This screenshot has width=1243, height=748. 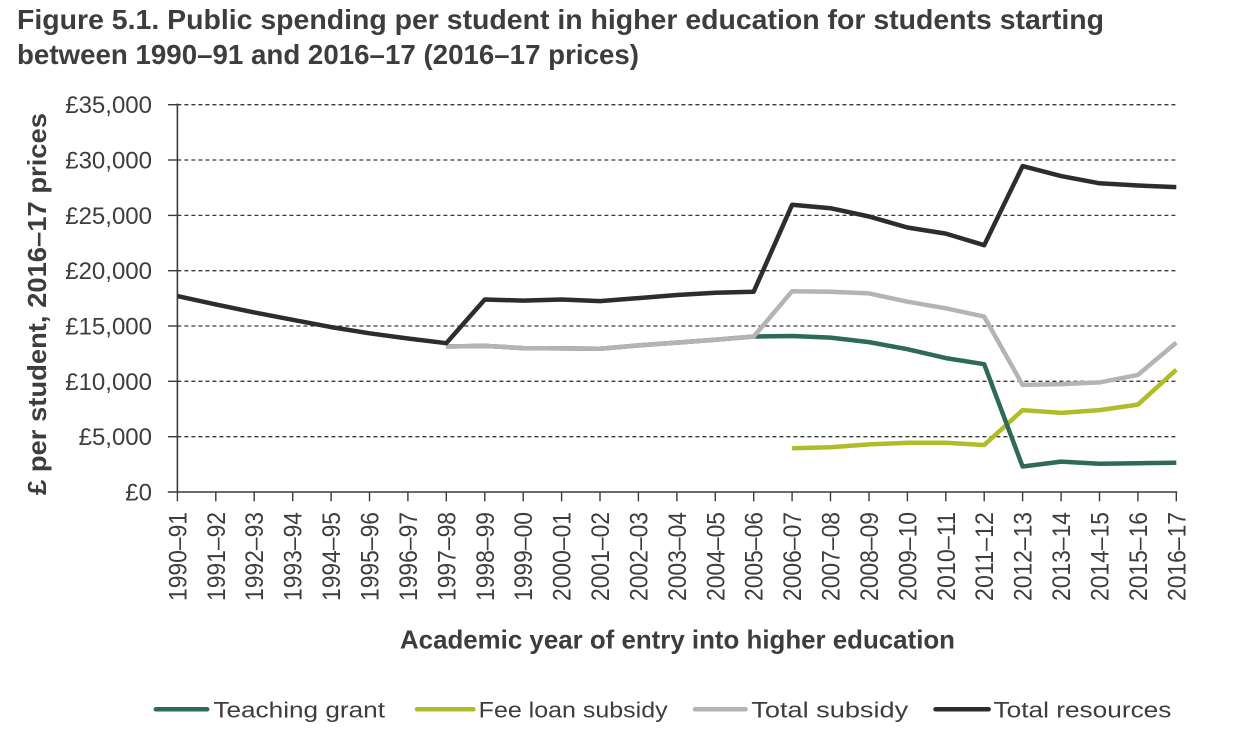 What do you see at coordinates (1139, 556) in the screenshot?
I see `svg-text: 2015–16` at bounding box center [1139, 556].